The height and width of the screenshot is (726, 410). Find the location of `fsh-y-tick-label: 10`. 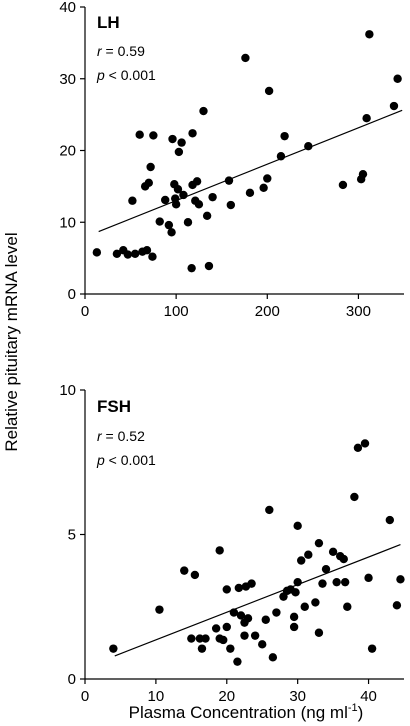

fsh-y-tick-label: 10 is located at coordinates (67, 390).